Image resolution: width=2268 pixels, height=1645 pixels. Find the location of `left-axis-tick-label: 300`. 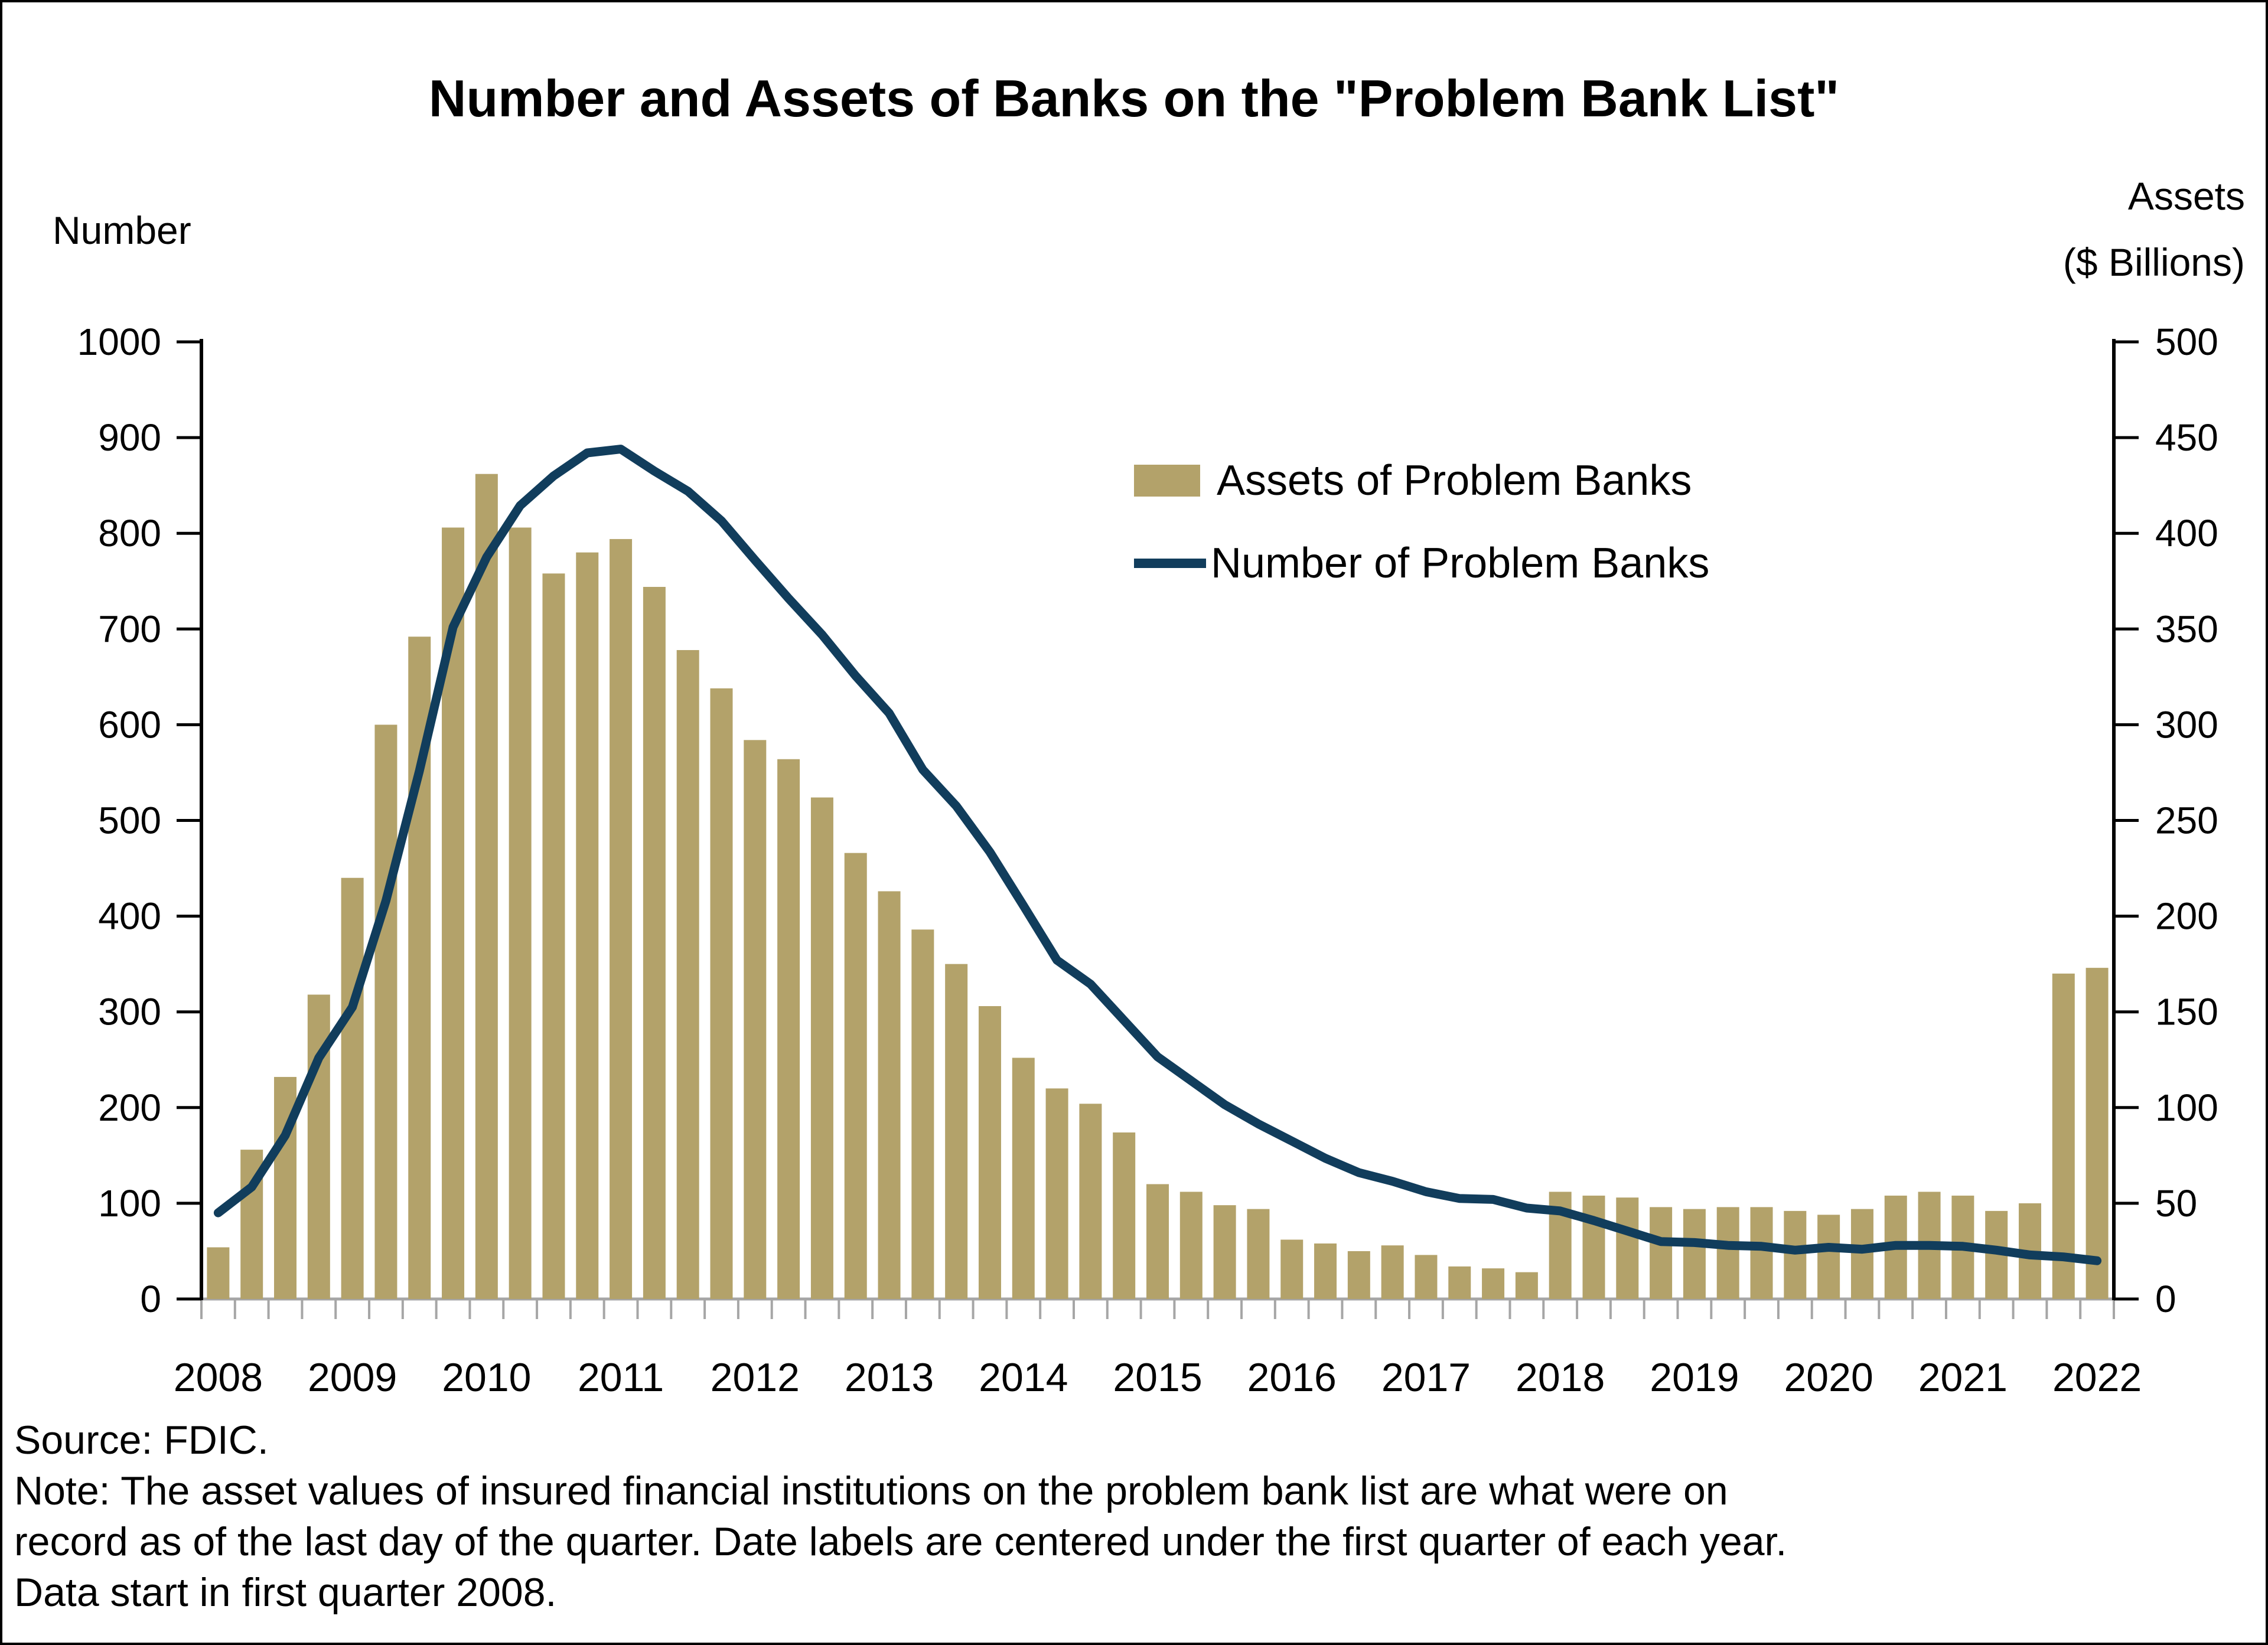

left-axis-tick-label: 300 is located at coordinates (129, 1012).